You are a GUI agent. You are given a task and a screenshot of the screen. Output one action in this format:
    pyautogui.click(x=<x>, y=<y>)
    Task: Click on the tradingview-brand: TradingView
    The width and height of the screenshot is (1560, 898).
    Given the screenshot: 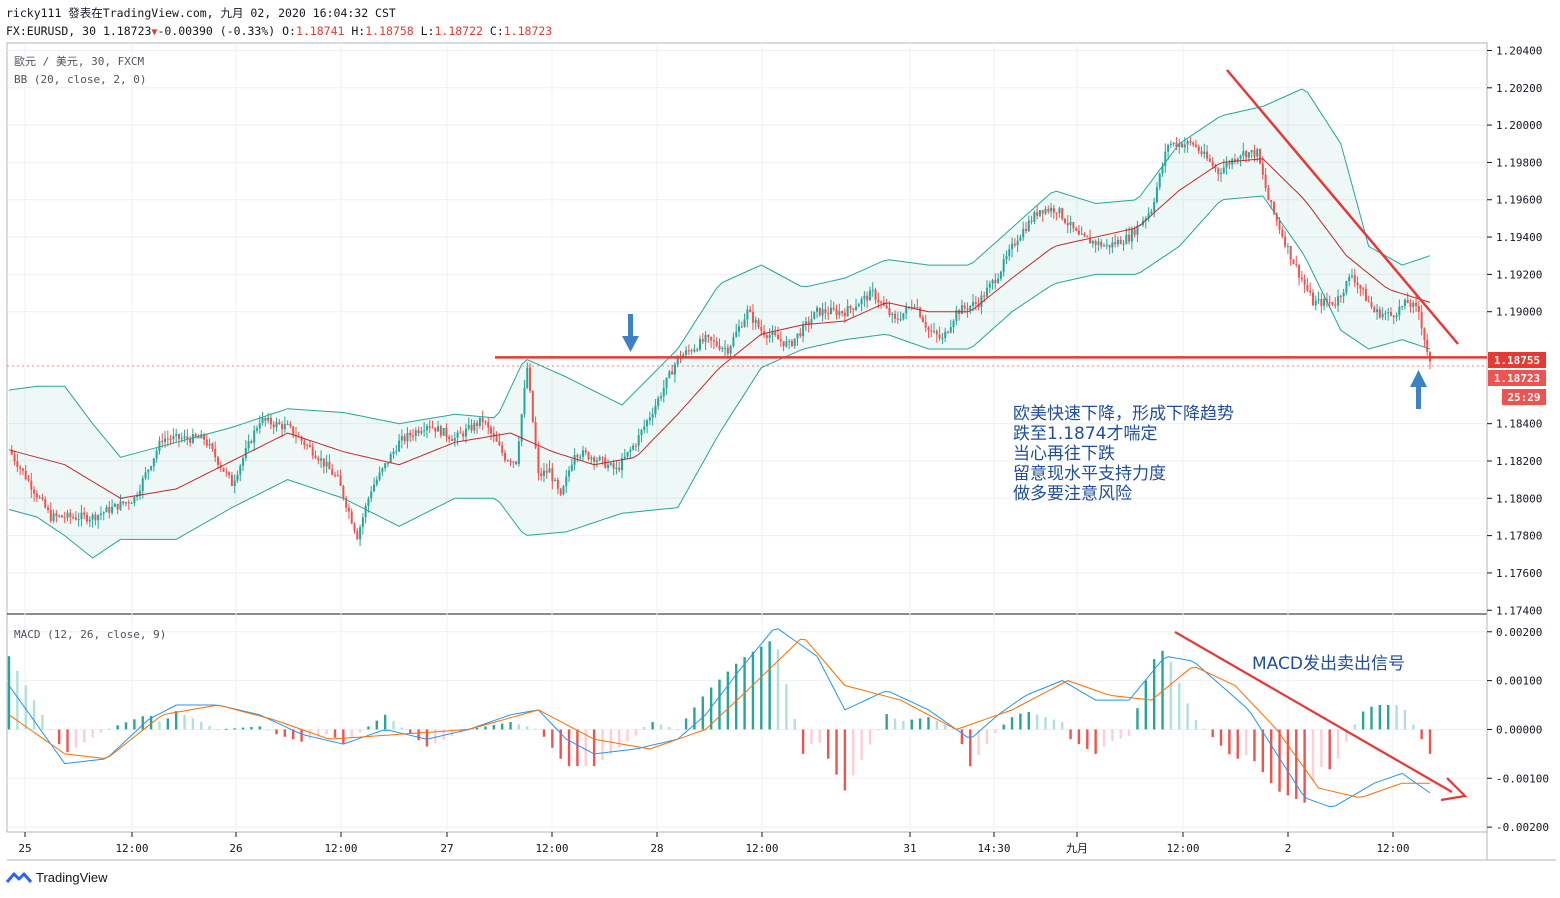 What is the action you would take?
    pyautogui.click(x=57, y=877)
    